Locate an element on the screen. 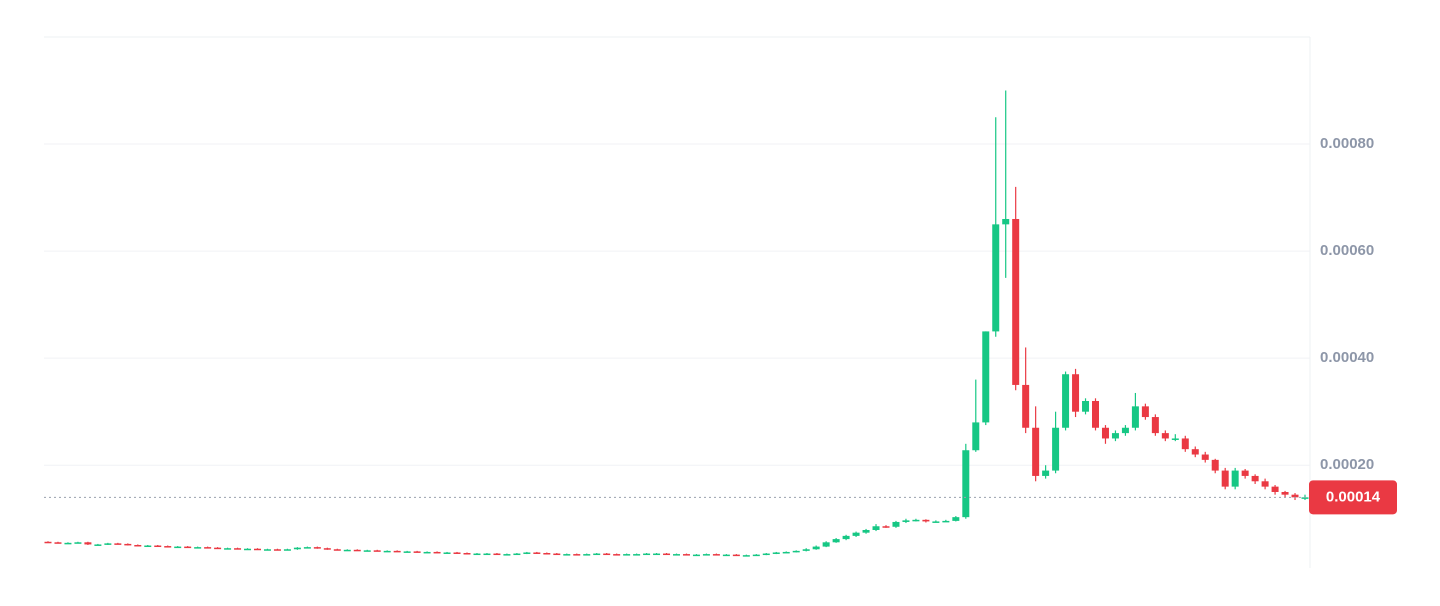 Image resolution: width=1440 pixels, height=606 pixels. last-price-badge is located at coordinates (1353, 497).